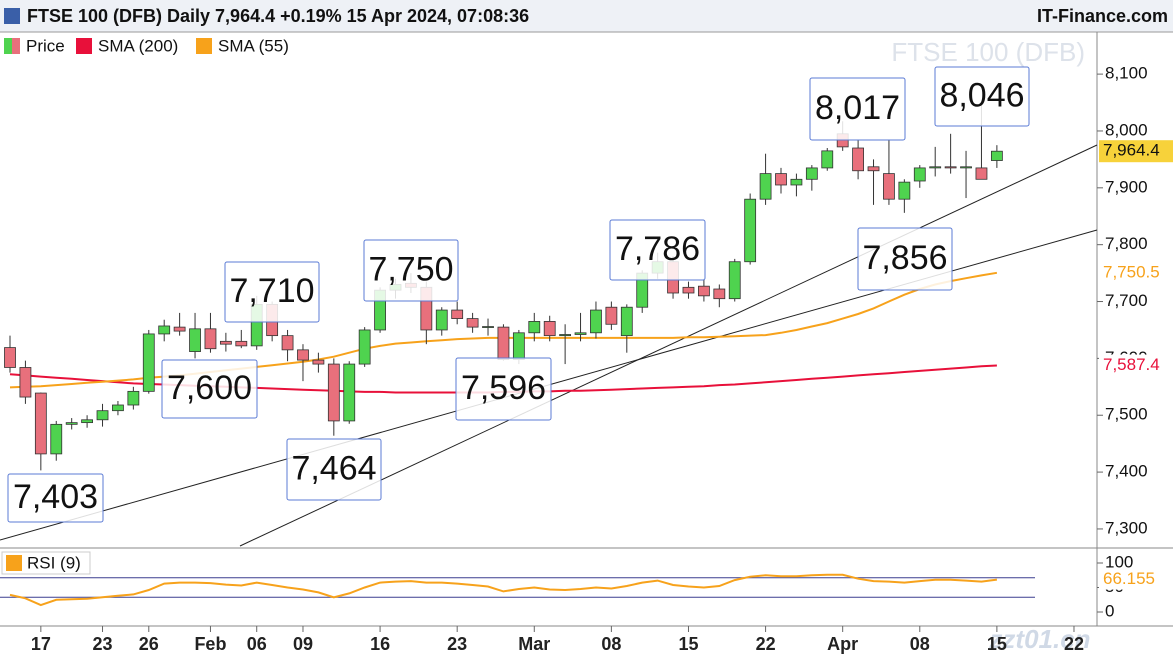 This screenshot has width=1173, height=660. I want to click on annotation: 7,403, so click(55, 497).